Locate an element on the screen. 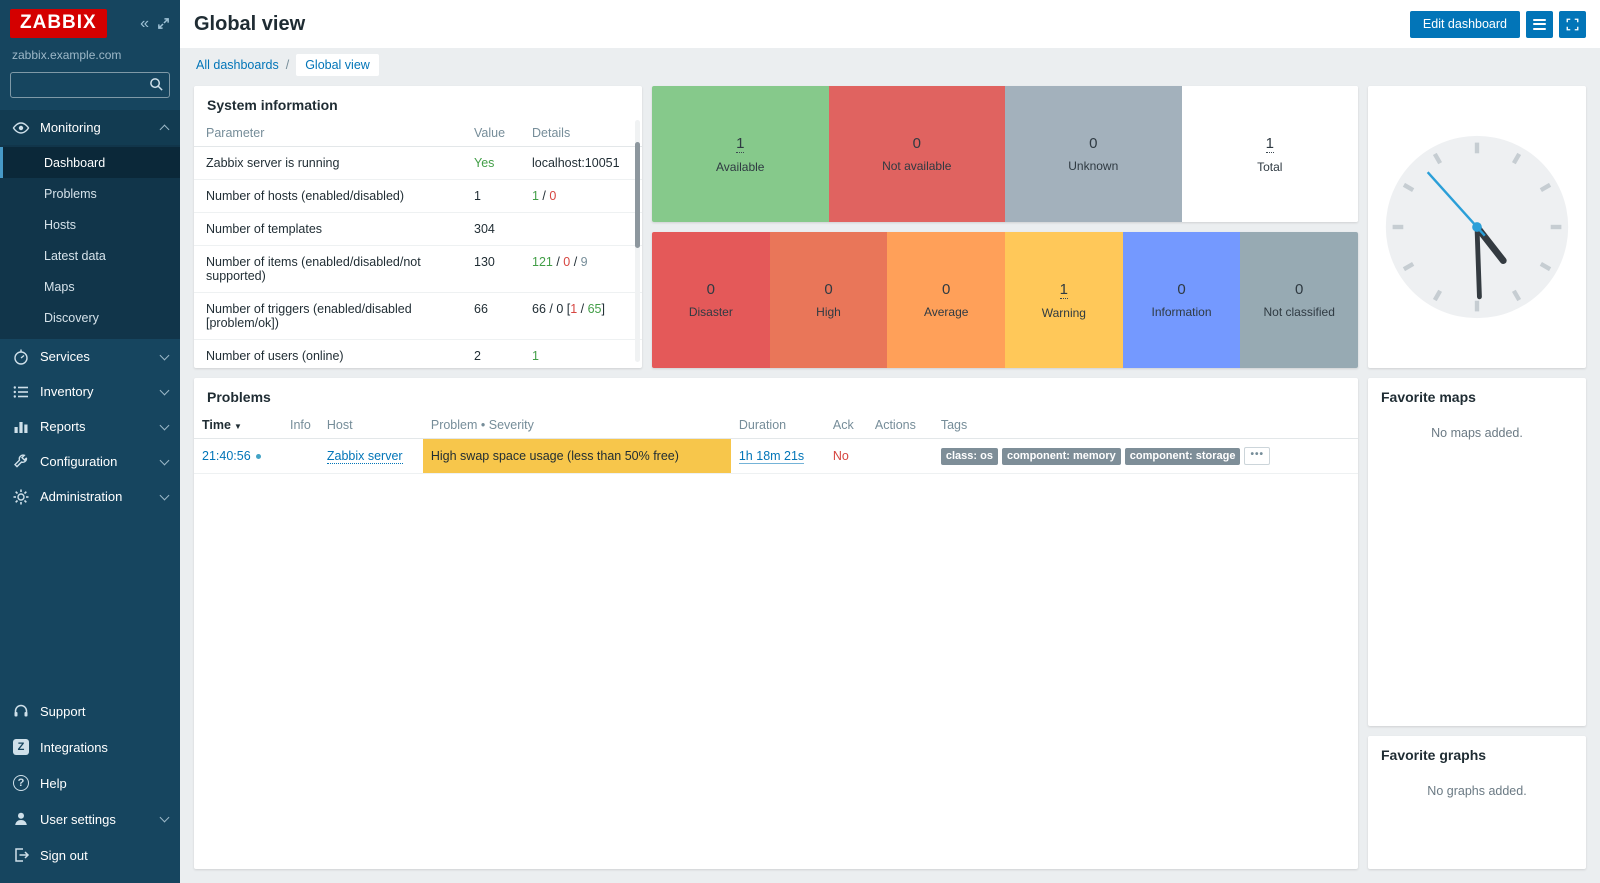 This screenshot has height=883, width=1600. detail-part: 66 / 0 [ is located at coordinates (551, 309).